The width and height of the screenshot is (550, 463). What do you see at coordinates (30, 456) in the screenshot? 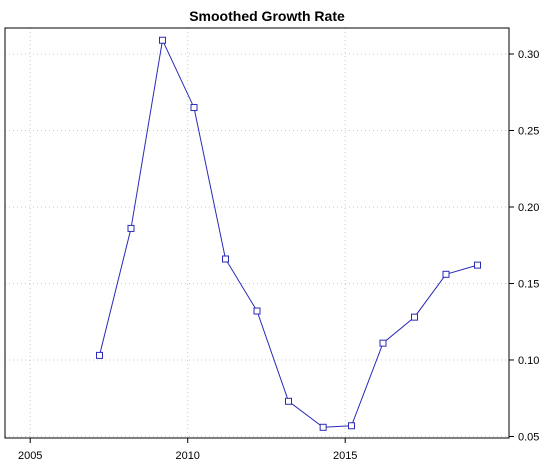
I see `x-tick-label: 2005` at bounding box center [30, 456].